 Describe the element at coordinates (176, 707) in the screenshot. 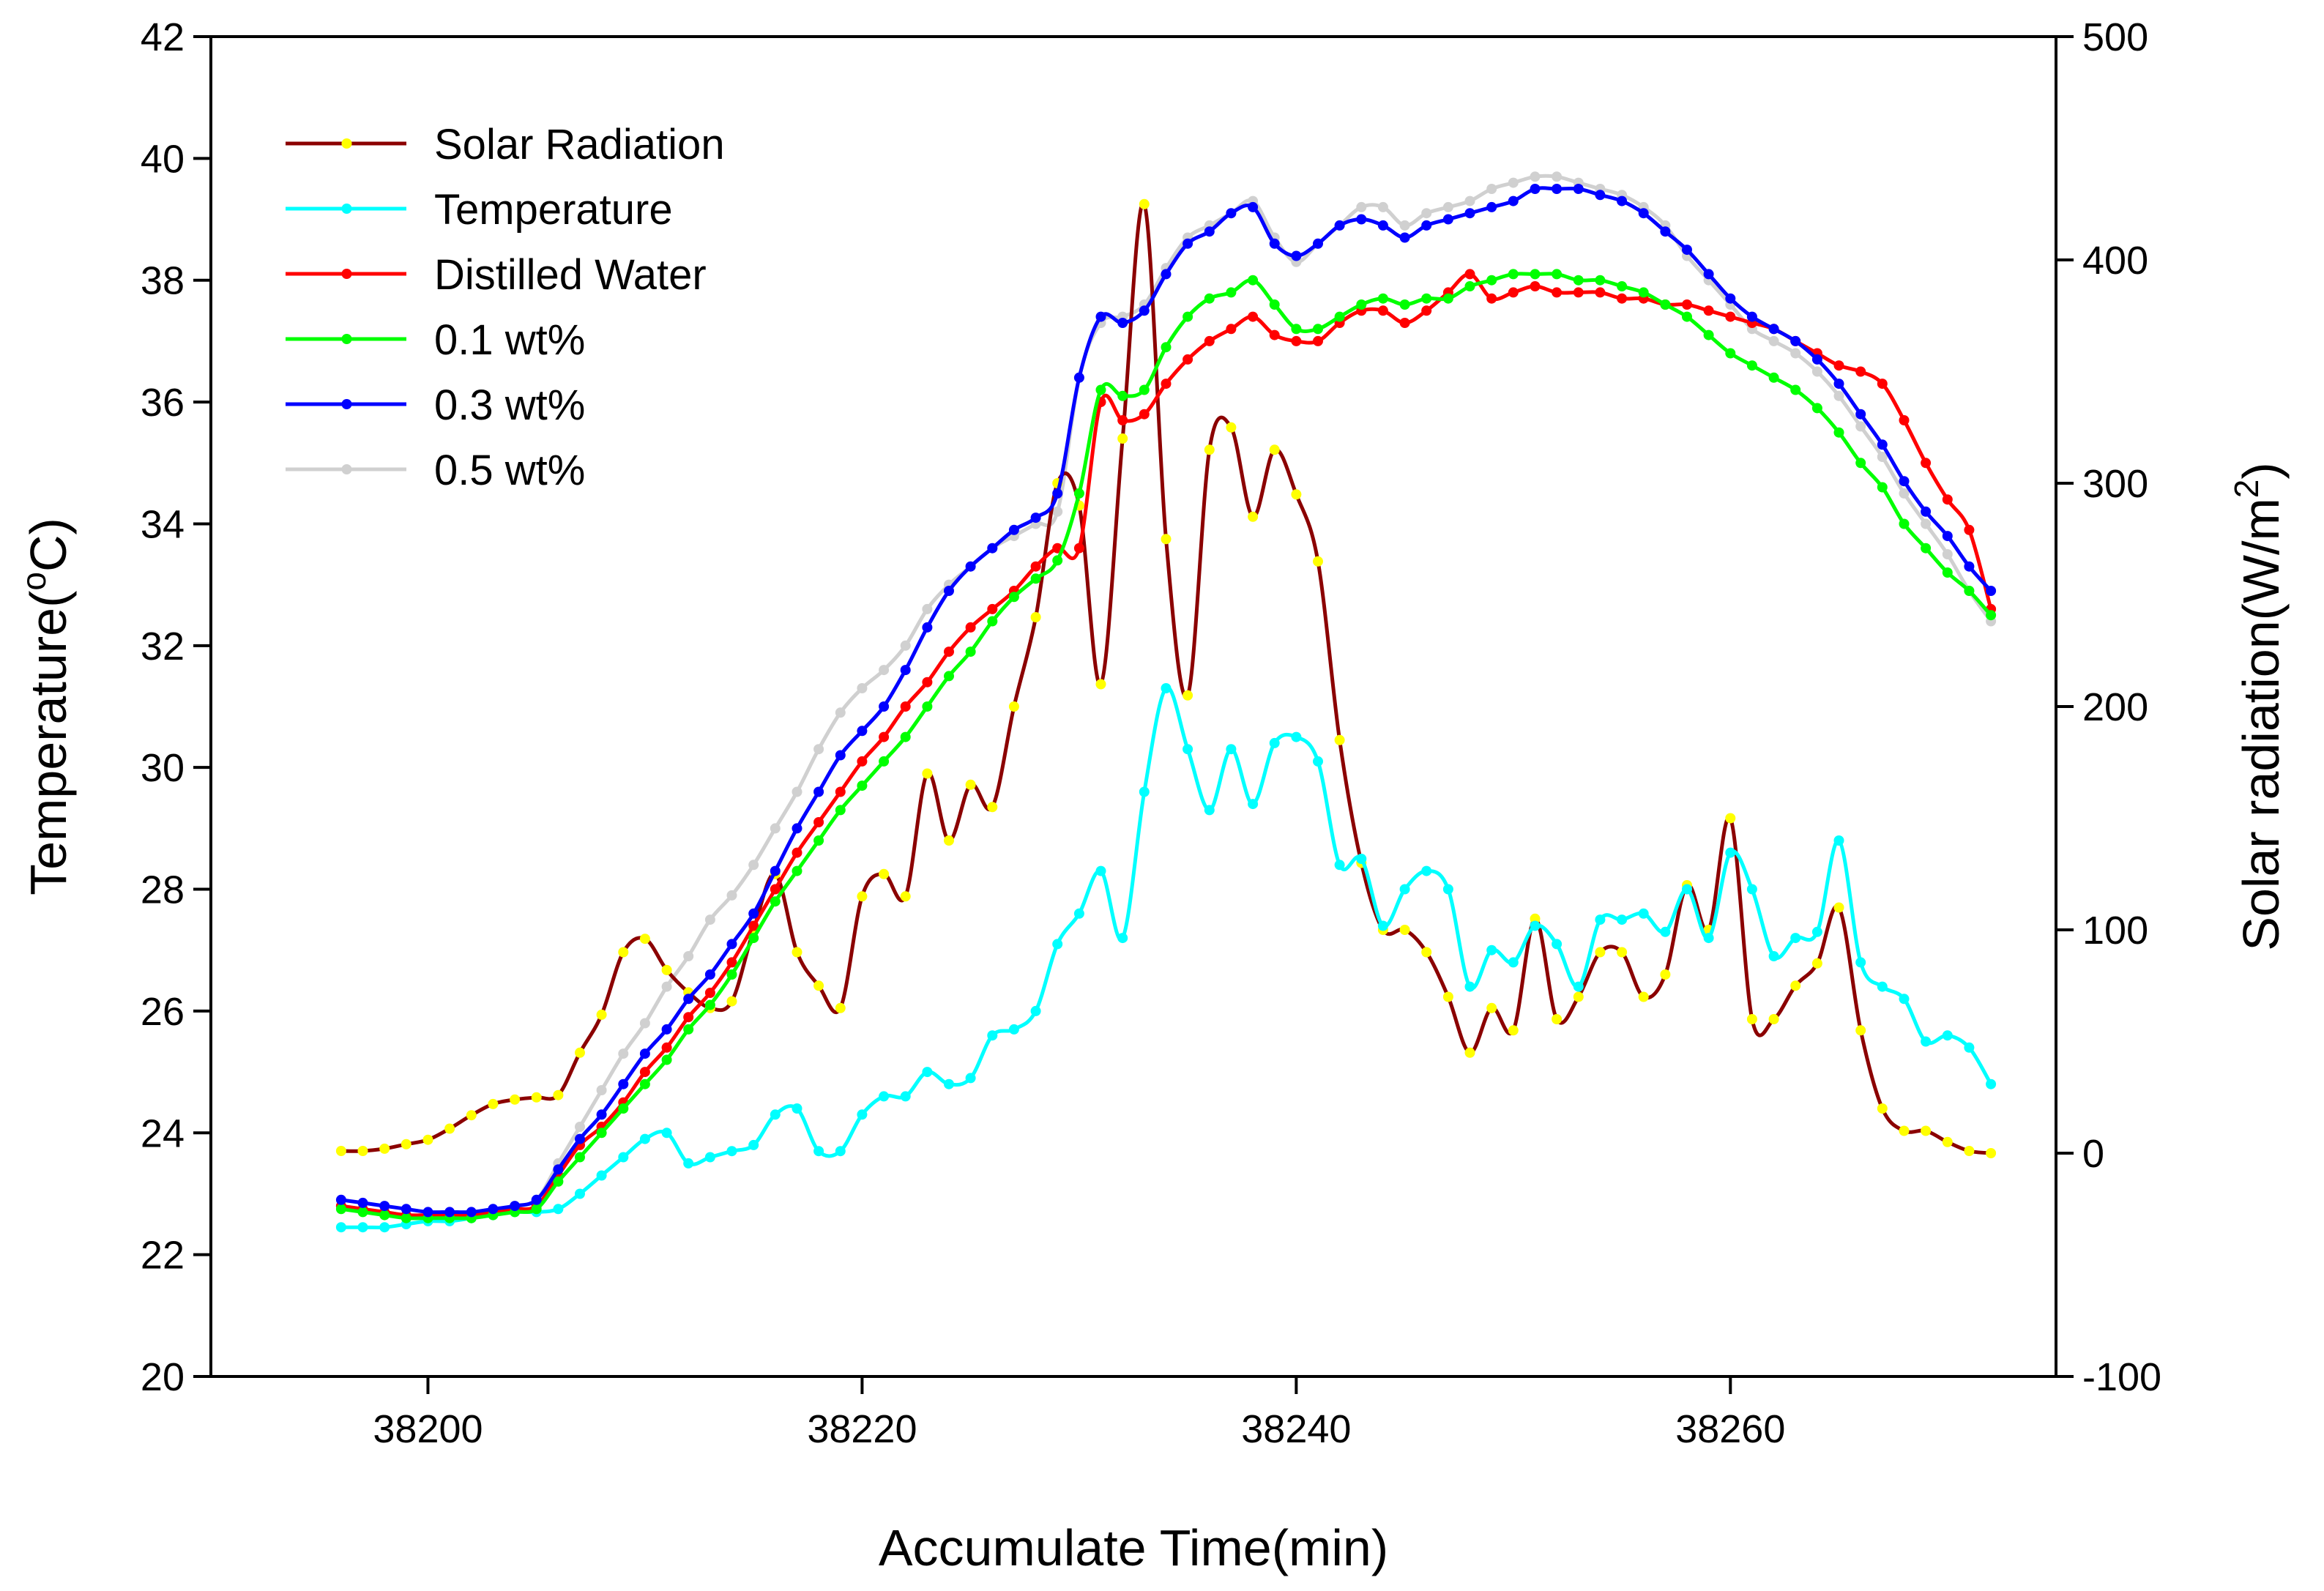

I see `y-axis-left: 20 22 24 26 28 30 32 34 36 38 40 42` at that location.